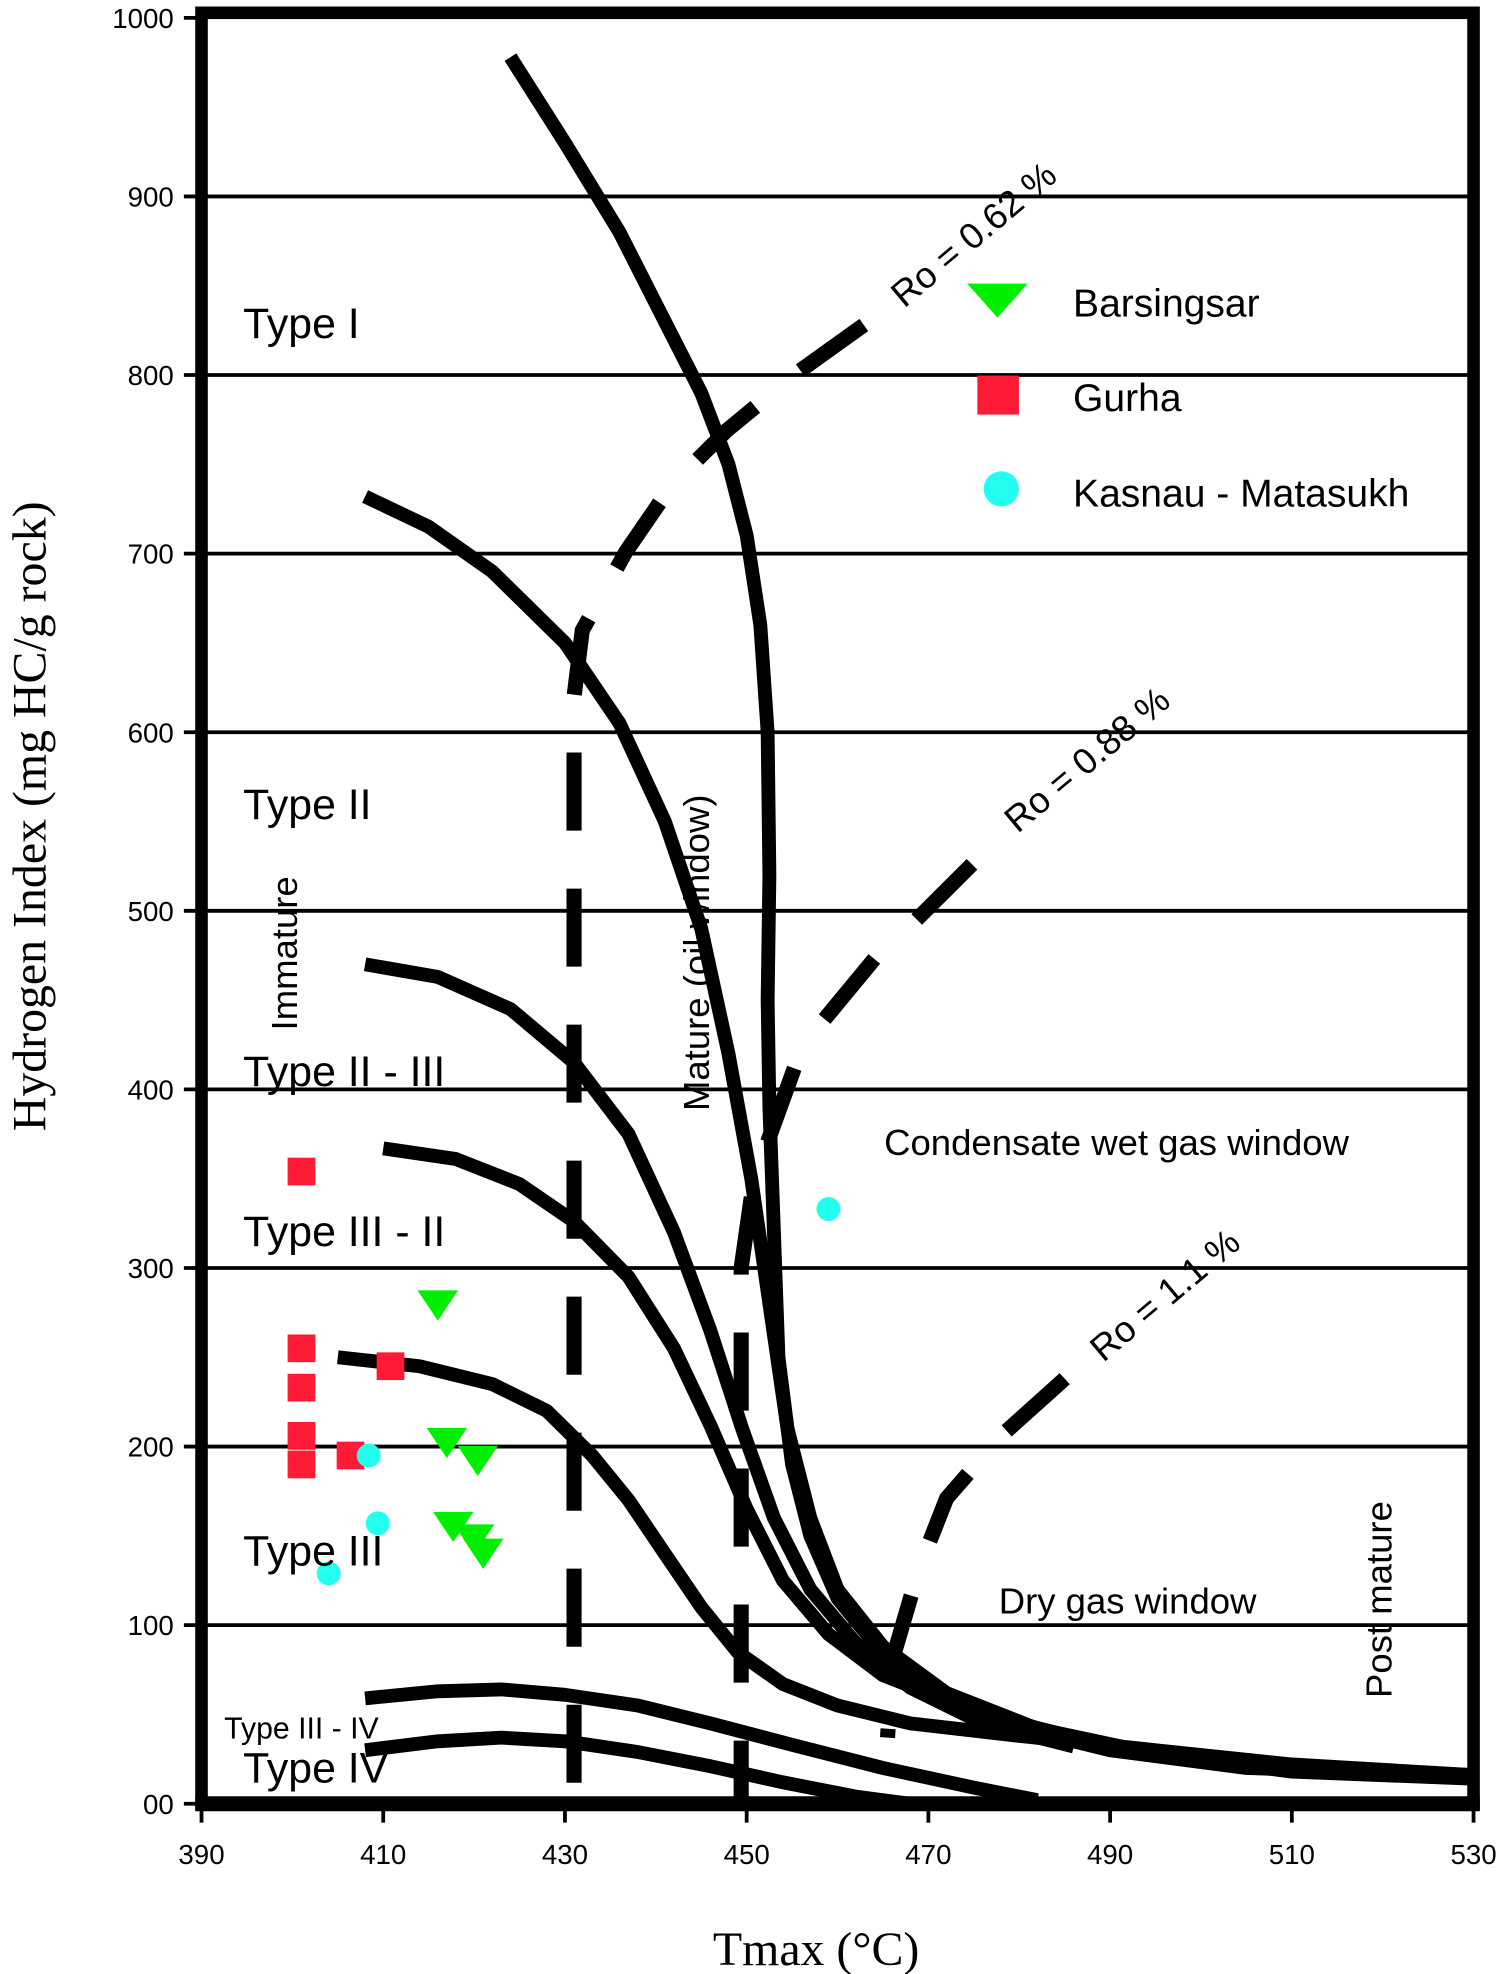 This screenshot has height=1974, width=1500. Describe the element at coordinates (816, 1948) in the screenshot. I see `x-axis-title: Tmax (°C)` at that location.